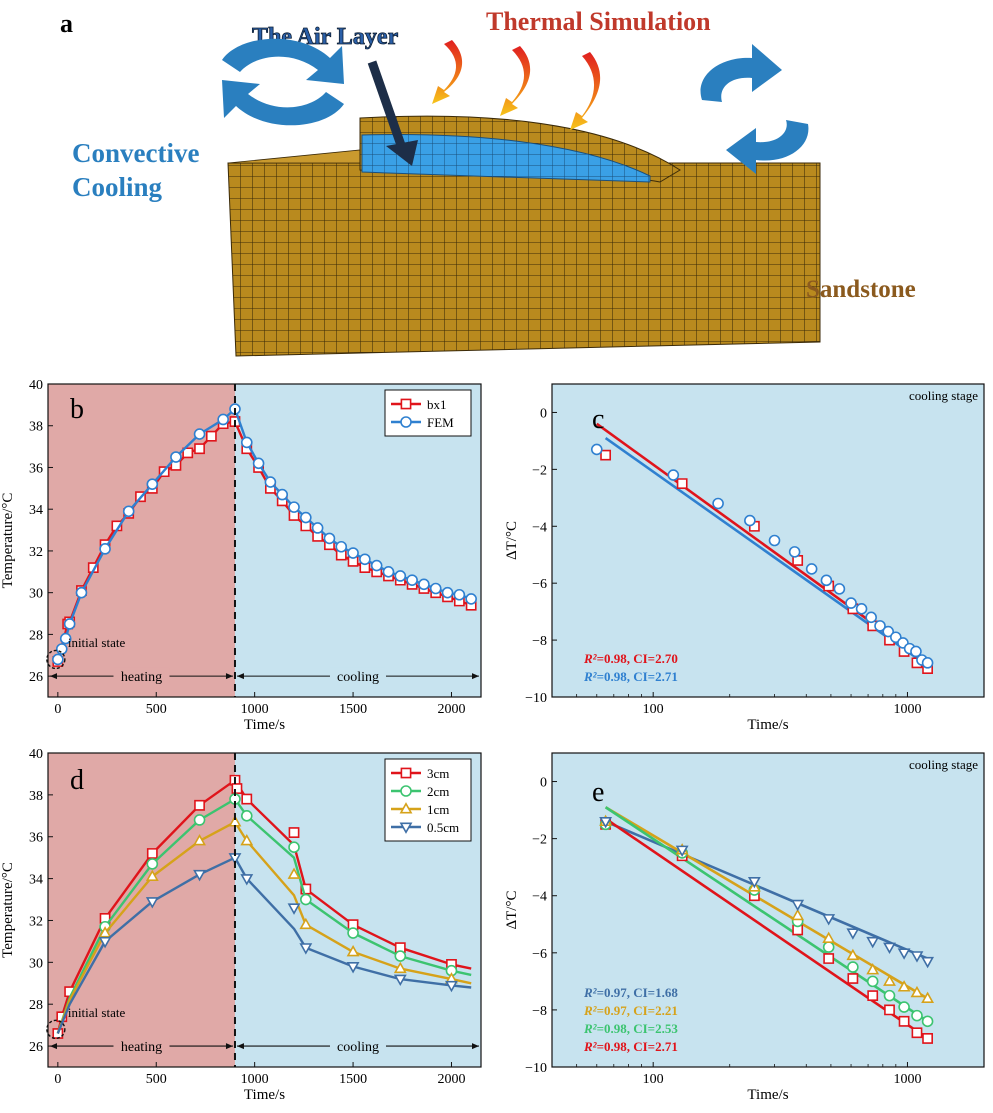  Describe the element at coordinates (156, 1079) in the screenshot. I see `x-tick-label: 500` at that location.